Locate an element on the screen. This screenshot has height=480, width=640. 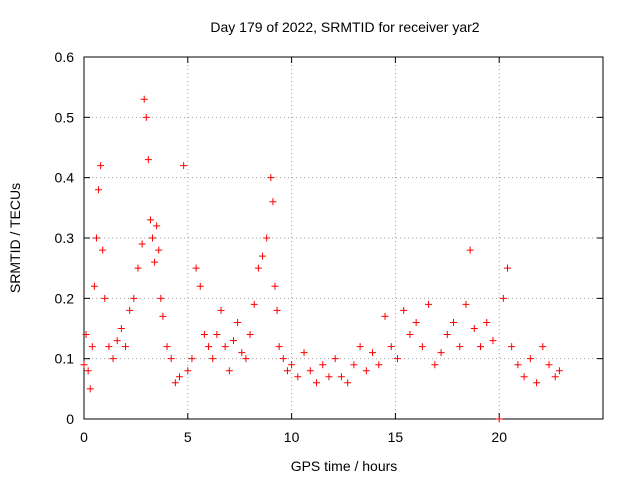
x-tick-label: 5 is located at coordinates (188, 437).